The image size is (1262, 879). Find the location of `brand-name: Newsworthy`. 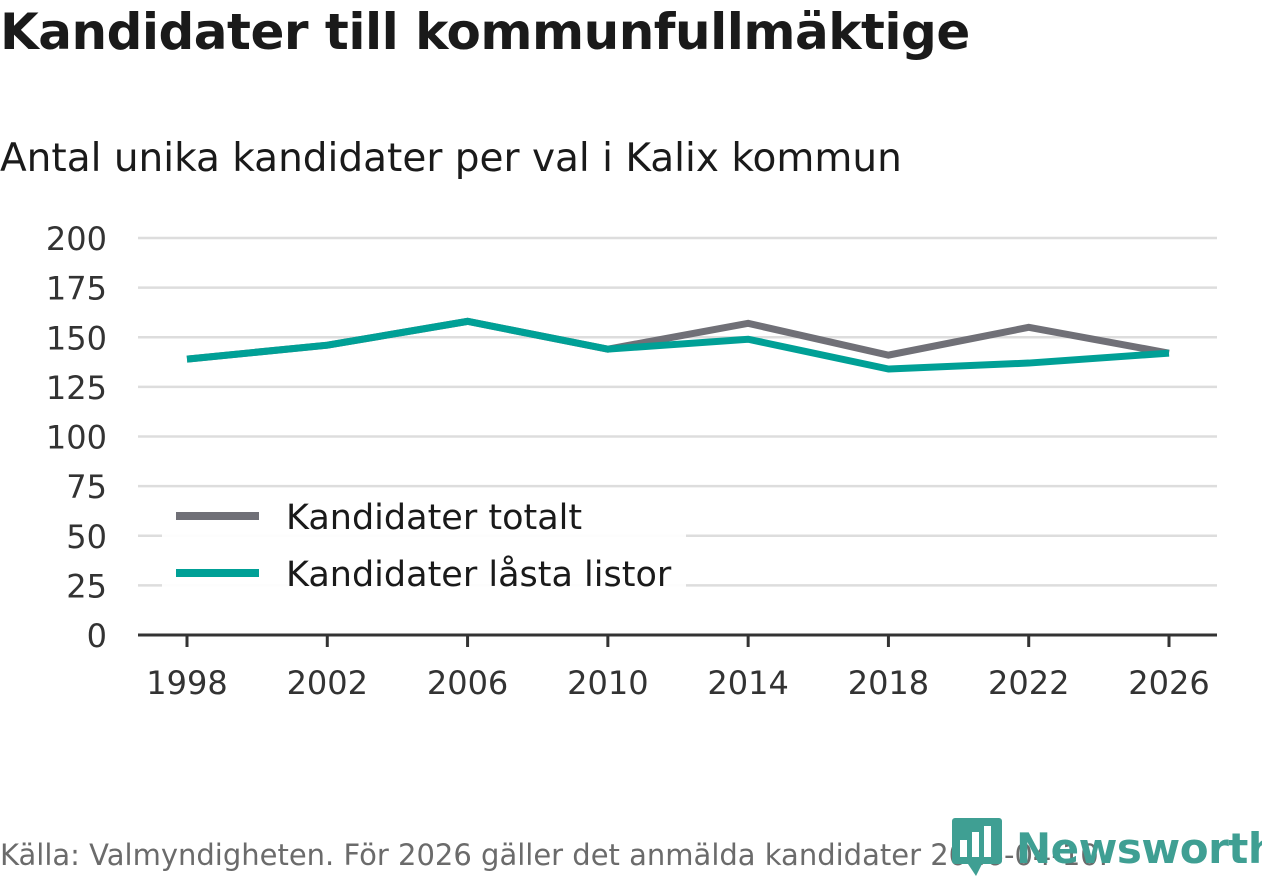

brand-name: Newsworthy is located at coordinates (1139, 848).